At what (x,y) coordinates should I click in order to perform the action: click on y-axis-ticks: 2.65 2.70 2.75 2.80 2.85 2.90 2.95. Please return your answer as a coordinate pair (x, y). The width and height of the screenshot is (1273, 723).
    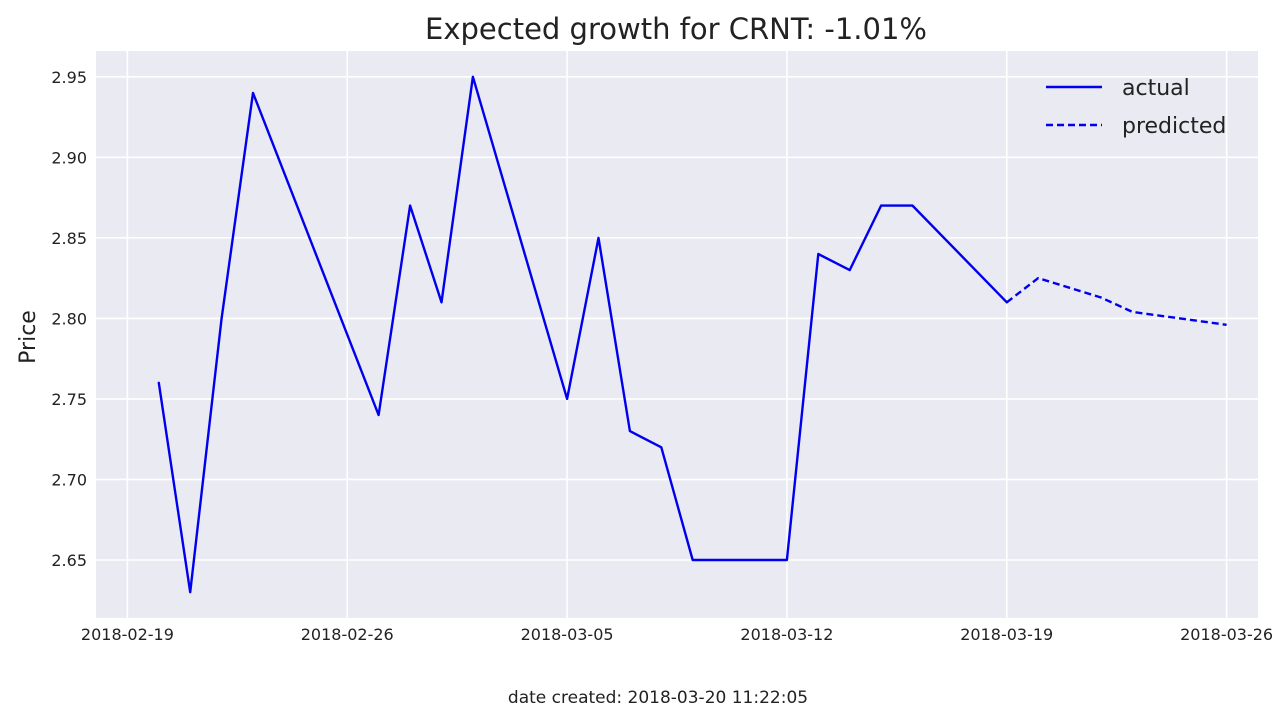
    Looking at the image, I should click on (69, 319).